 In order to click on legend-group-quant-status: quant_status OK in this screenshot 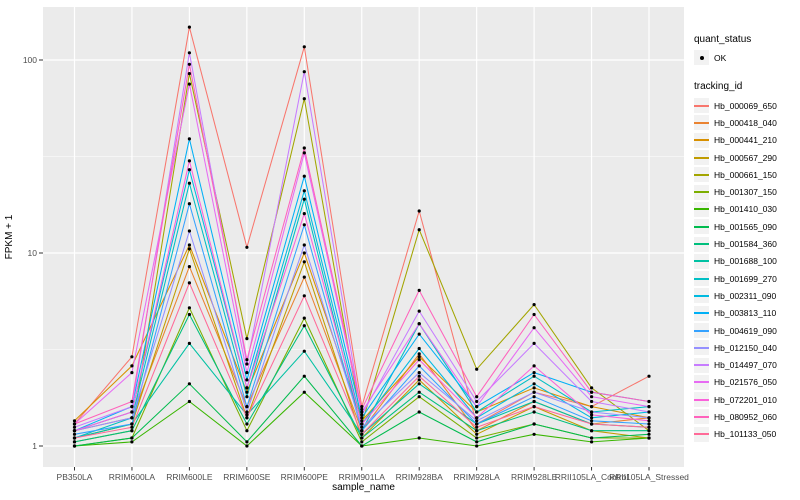, I will do `click(746, 49)`.